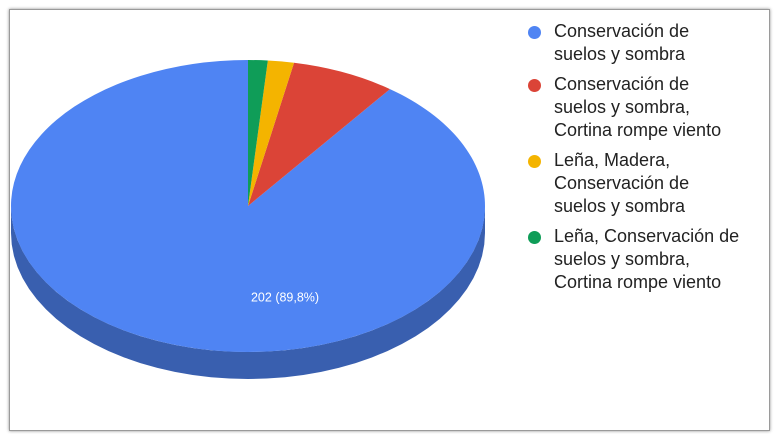  I want to click on pie-slice-label-1: 202 (89,8%), so click(285, 298).